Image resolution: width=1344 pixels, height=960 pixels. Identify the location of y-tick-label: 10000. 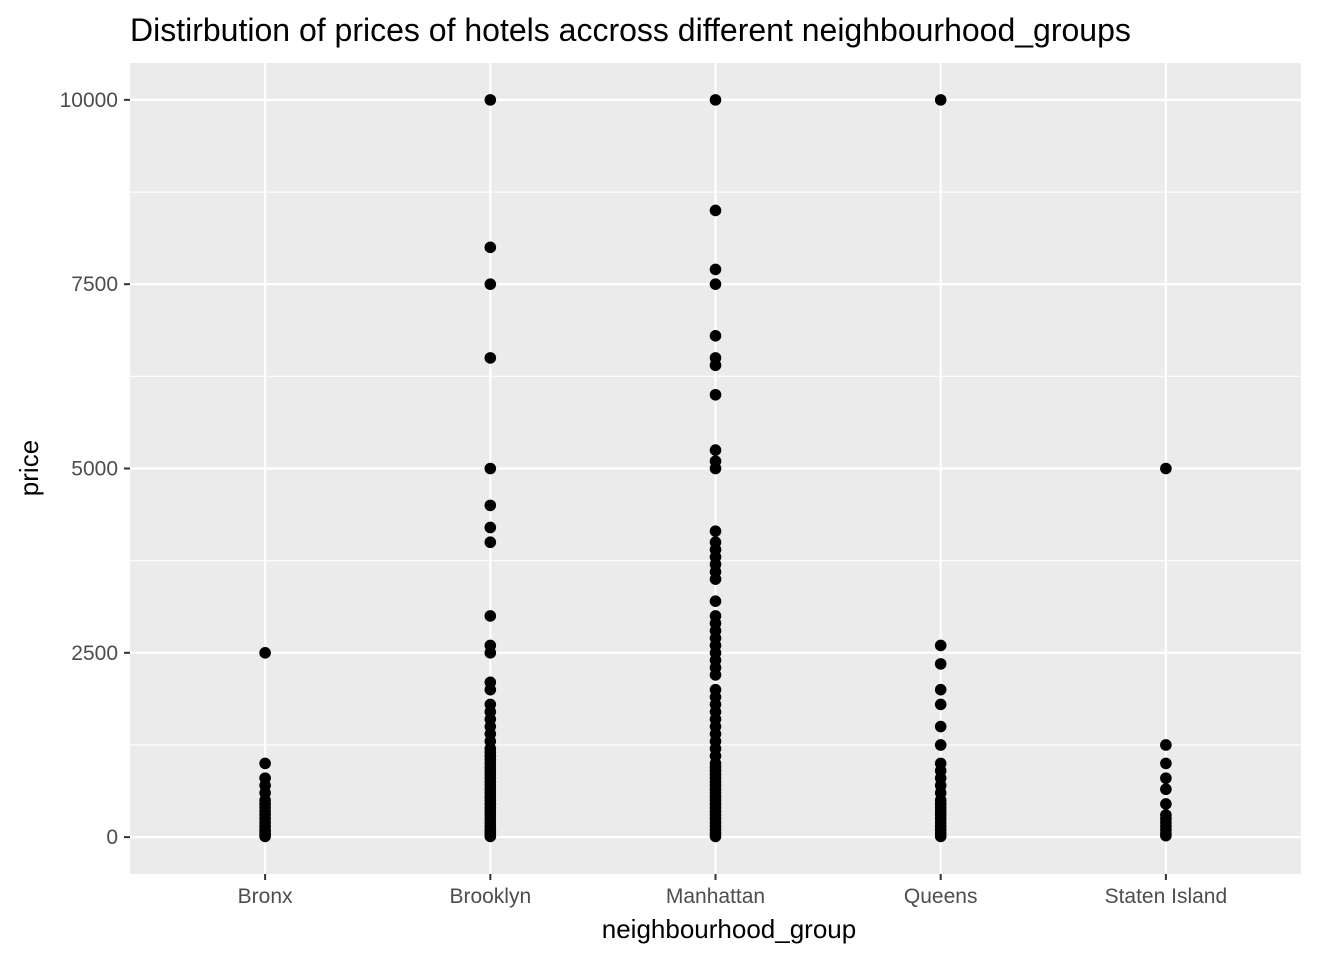
(89, 100).